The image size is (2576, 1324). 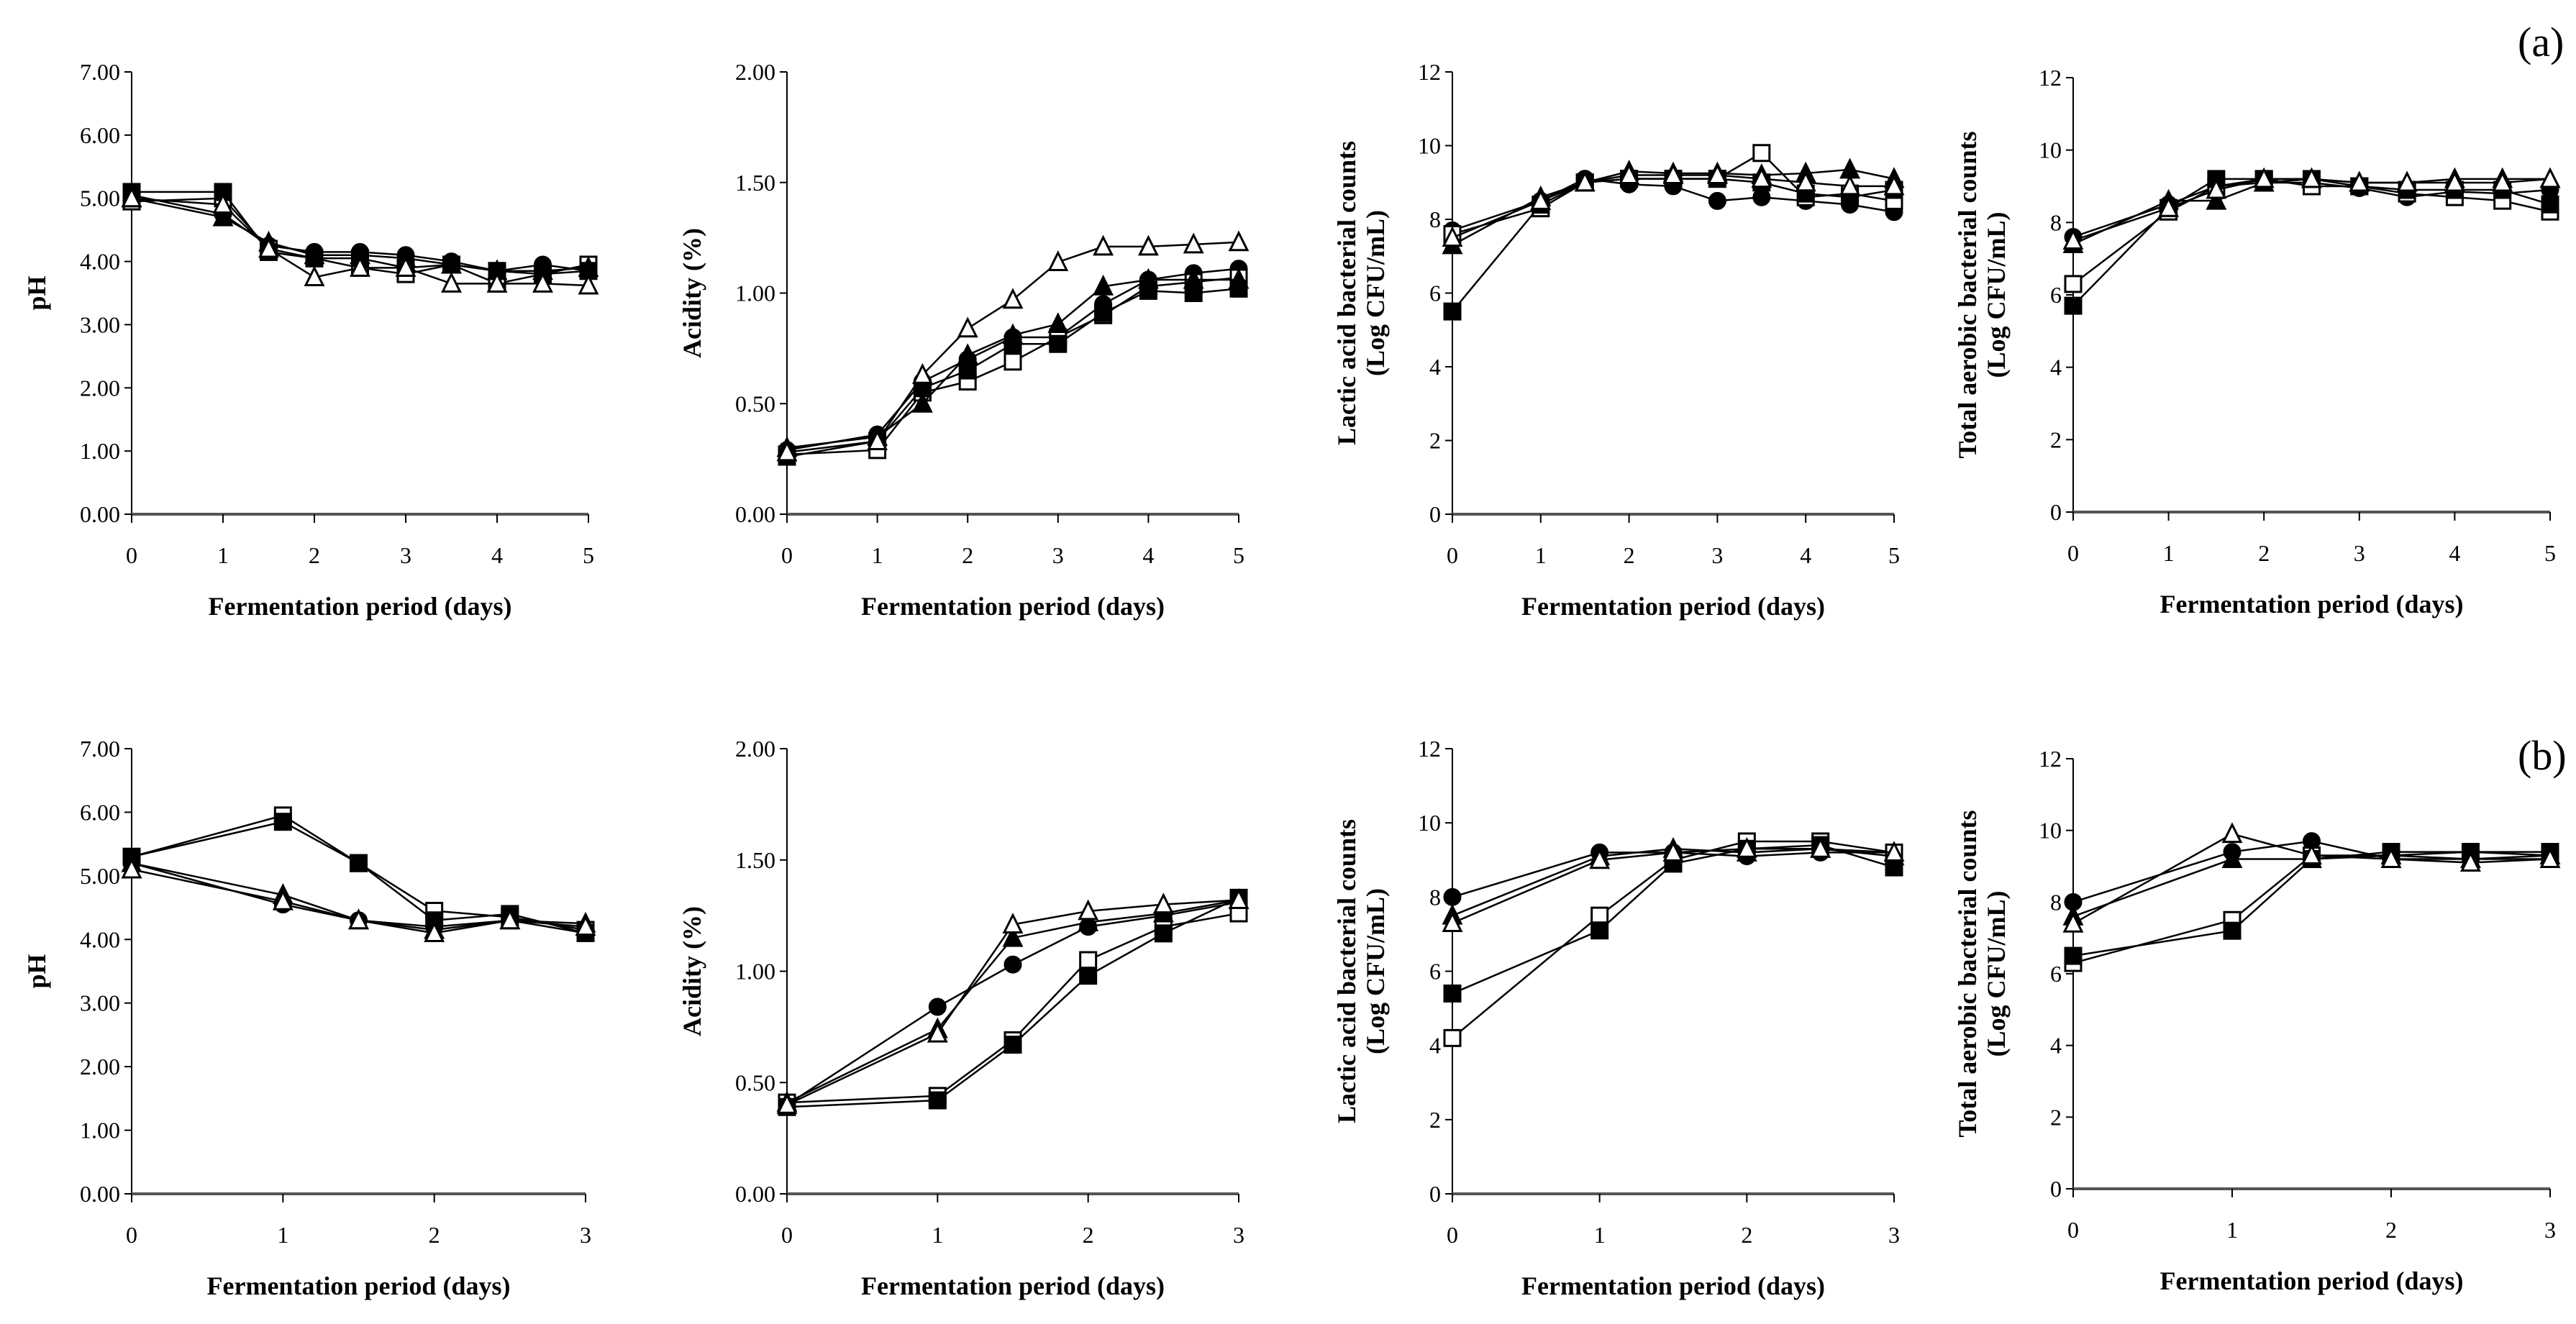 I want to click on y-tick-label: 8, so click(x=1435, y=219).